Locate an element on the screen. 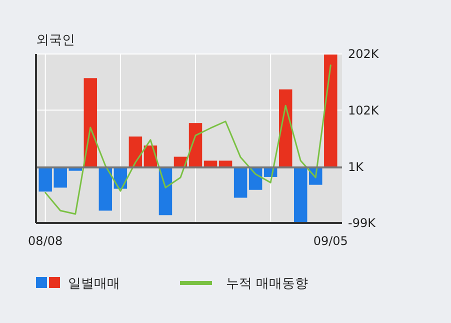  chart-title: 외국인 is located at coordinates (55, 40).